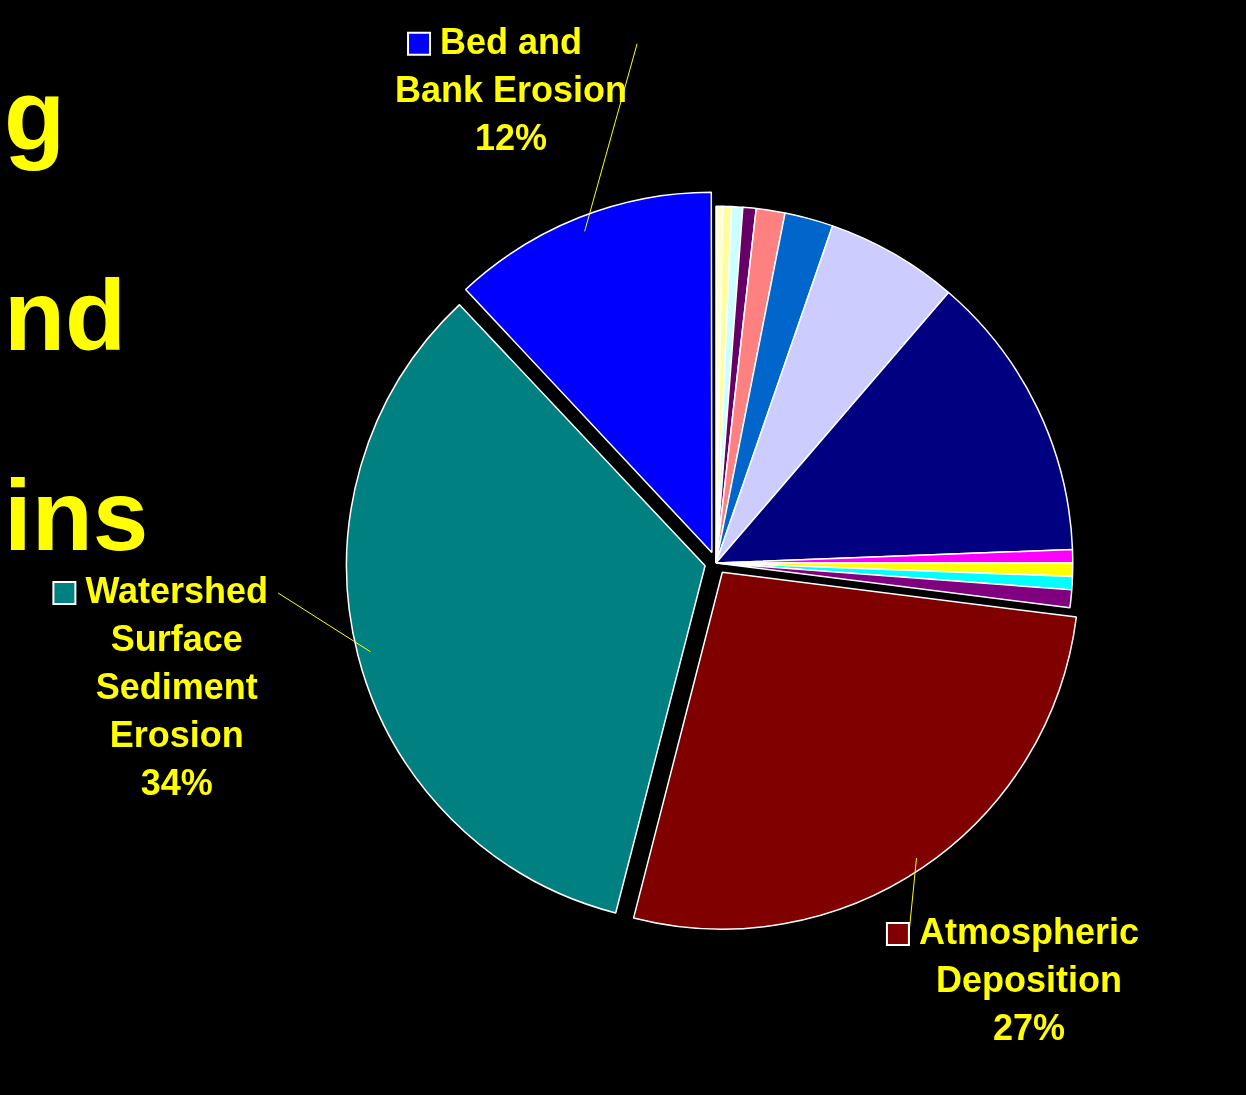  What do you see at coordinates (177, 662) in the screenshot?
I see `legend-label: Watershed Surface Sediment Erosion` at bounding box center [177, 662].